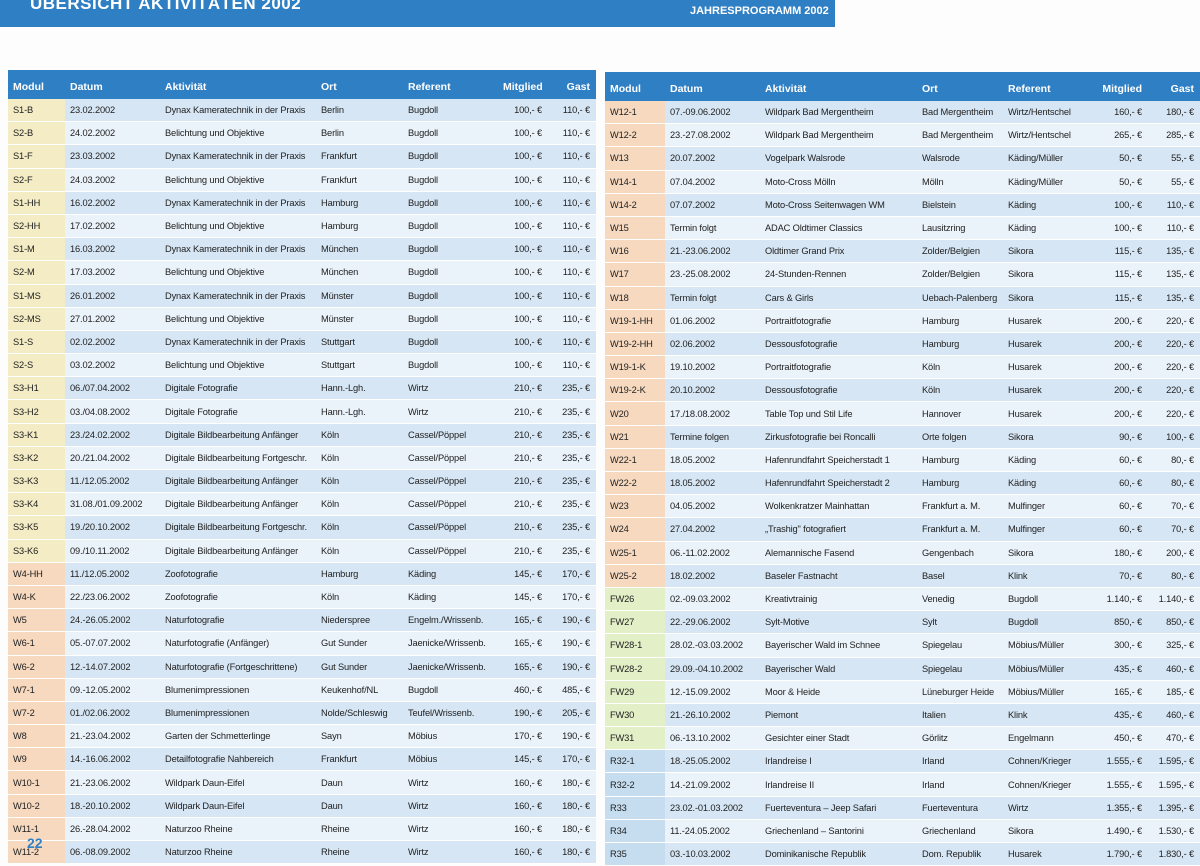  Describe the element at coordinates (36, 759) in the screenshot. I see `modul-cell: W9` at that location.